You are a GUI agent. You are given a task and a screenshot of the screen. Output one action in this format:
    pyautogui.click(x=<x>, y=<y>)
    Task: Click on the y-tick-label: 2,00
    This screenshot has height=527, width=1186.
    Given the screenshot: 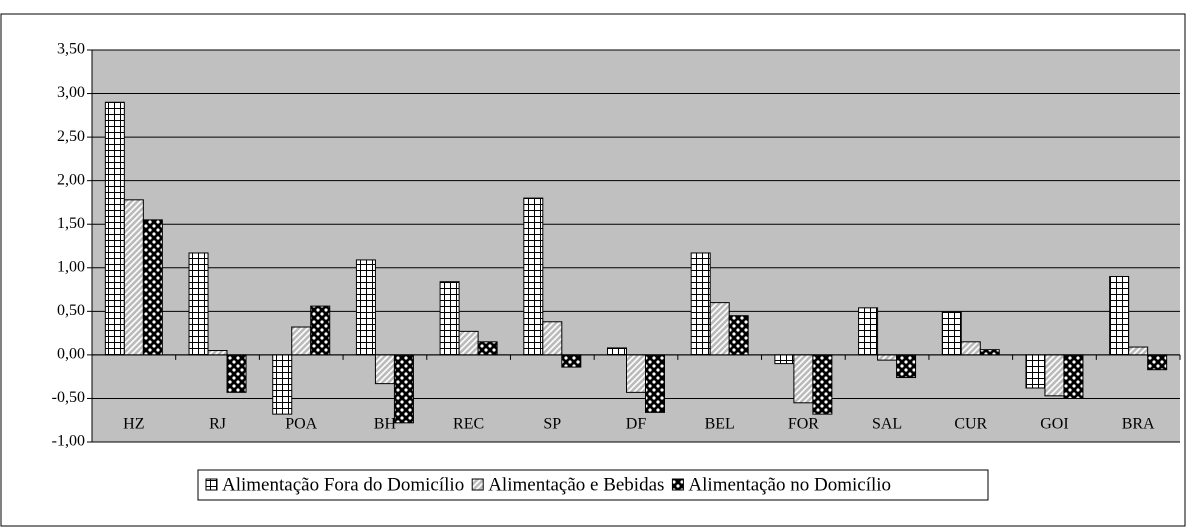 What is the action you would take?
    pyautogui.click(x=71, y=179)
    